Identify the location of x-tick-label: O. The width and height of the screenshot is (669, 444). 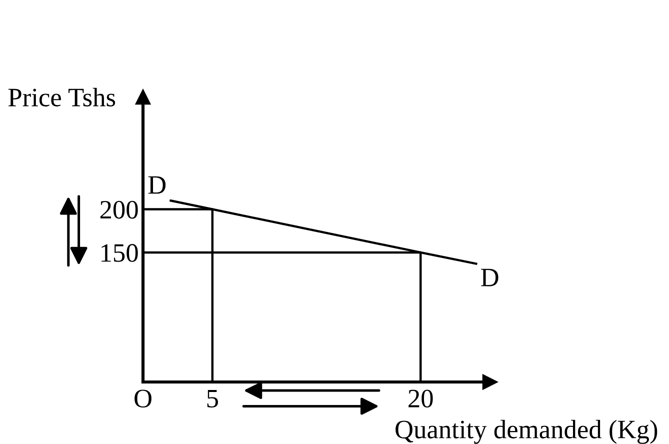
(143, 399).